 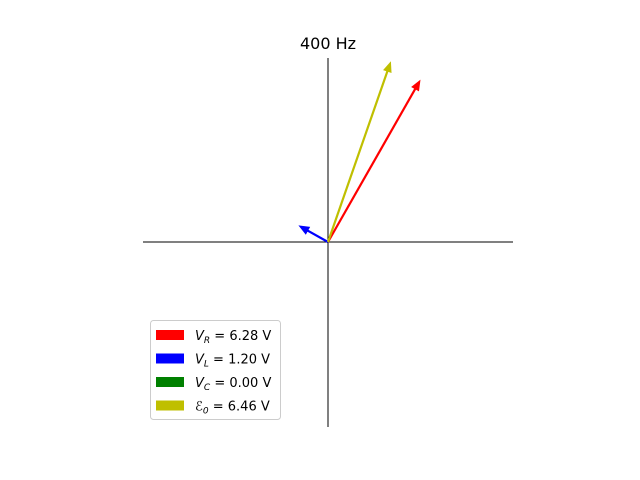 I want to click on legend-label-v-r: VR = 6.28 V, so click(x=233, y=337).